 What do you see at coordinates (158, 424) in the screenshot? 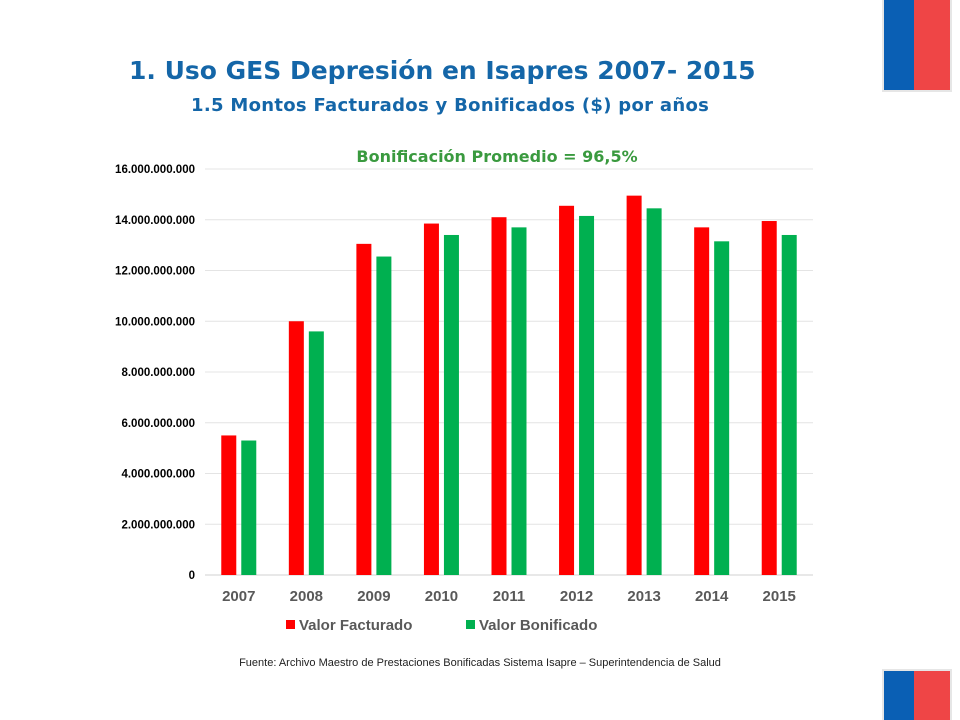
I see `y-tick-label: 6.000.000.000` at bounding box center [158, 424].